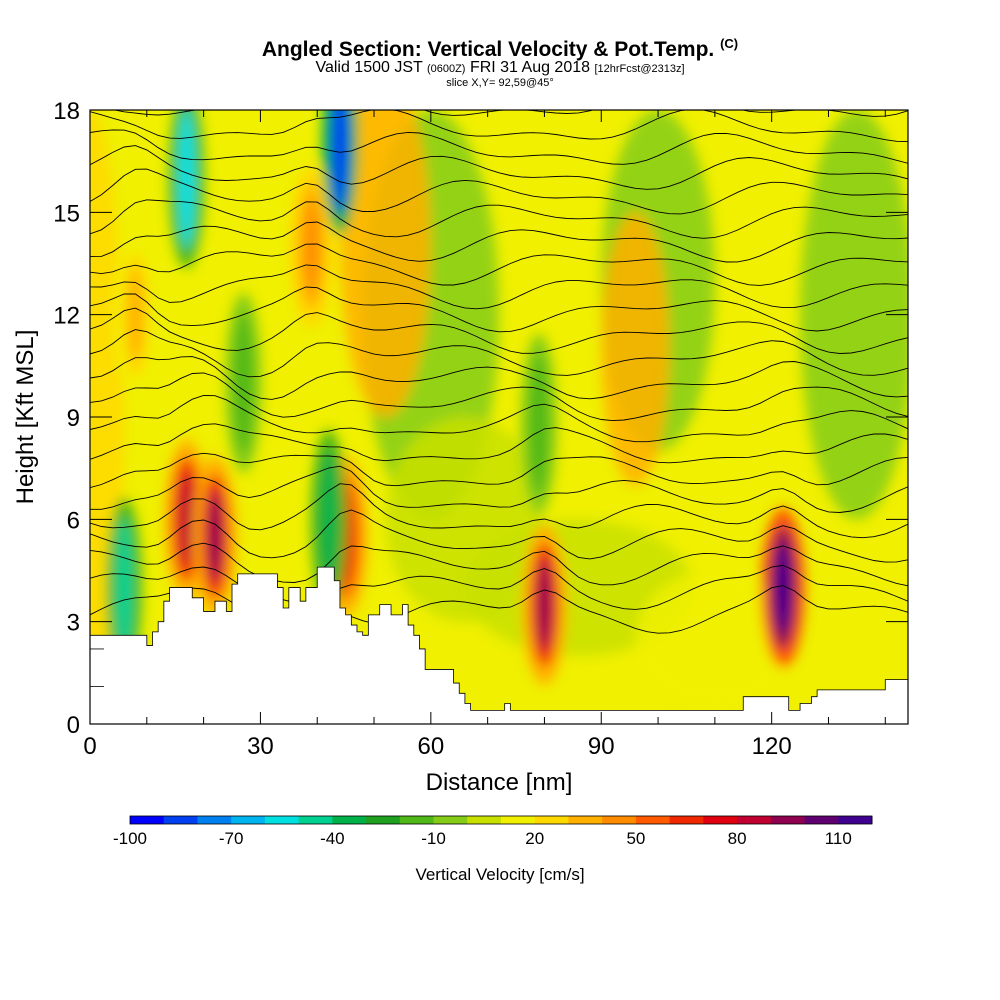  Describe the element at coordinates (130, 838) in the screenshot. I see `colorbar-tick-label: -100` at that location.